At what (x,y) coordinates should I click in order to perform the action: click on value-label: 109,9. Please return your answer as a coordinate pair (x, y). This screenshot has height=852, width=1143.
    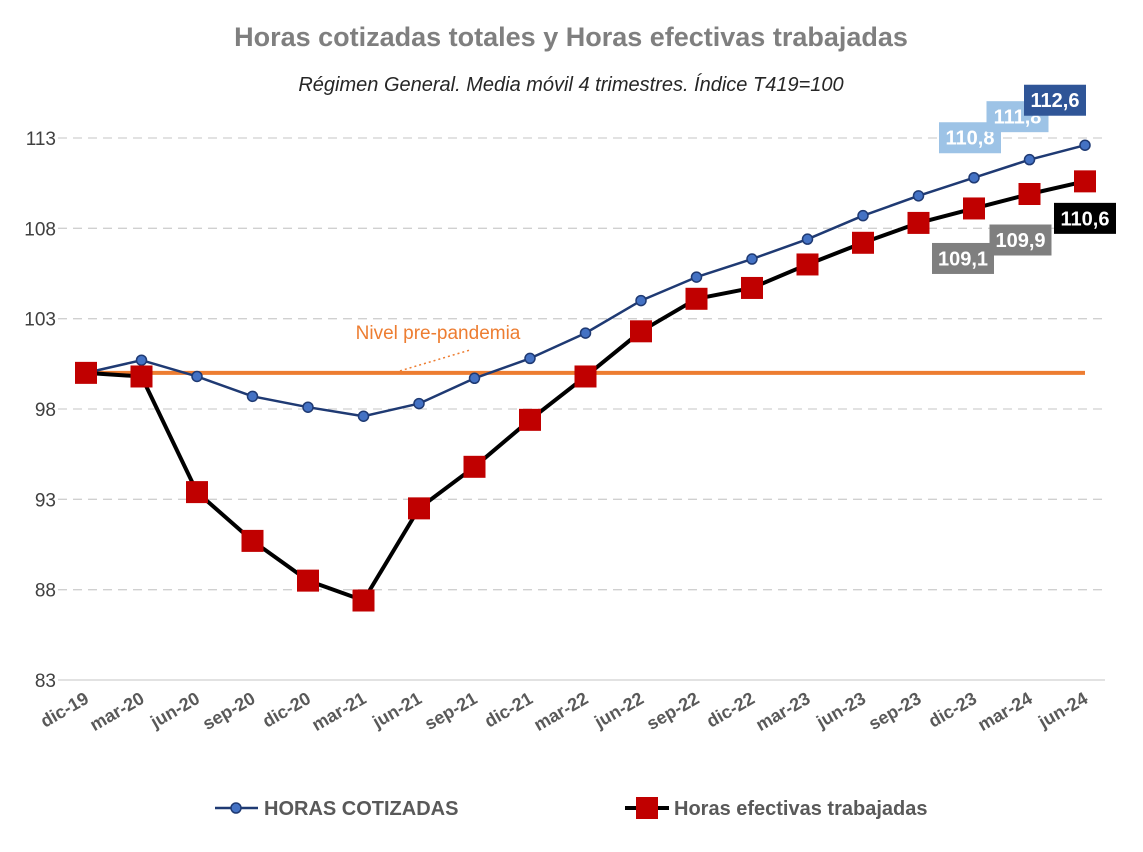
    Looking at the image, I should click on (1020, 240).